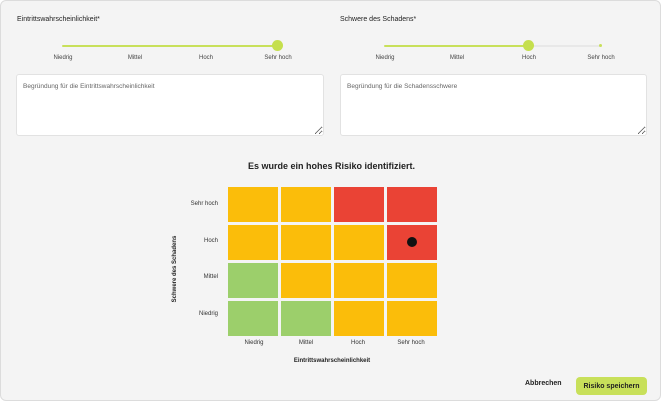  Describe the element at coordinates (206, 58) in the screenshot. I see `likelihood-tick: Hoch` at that location.